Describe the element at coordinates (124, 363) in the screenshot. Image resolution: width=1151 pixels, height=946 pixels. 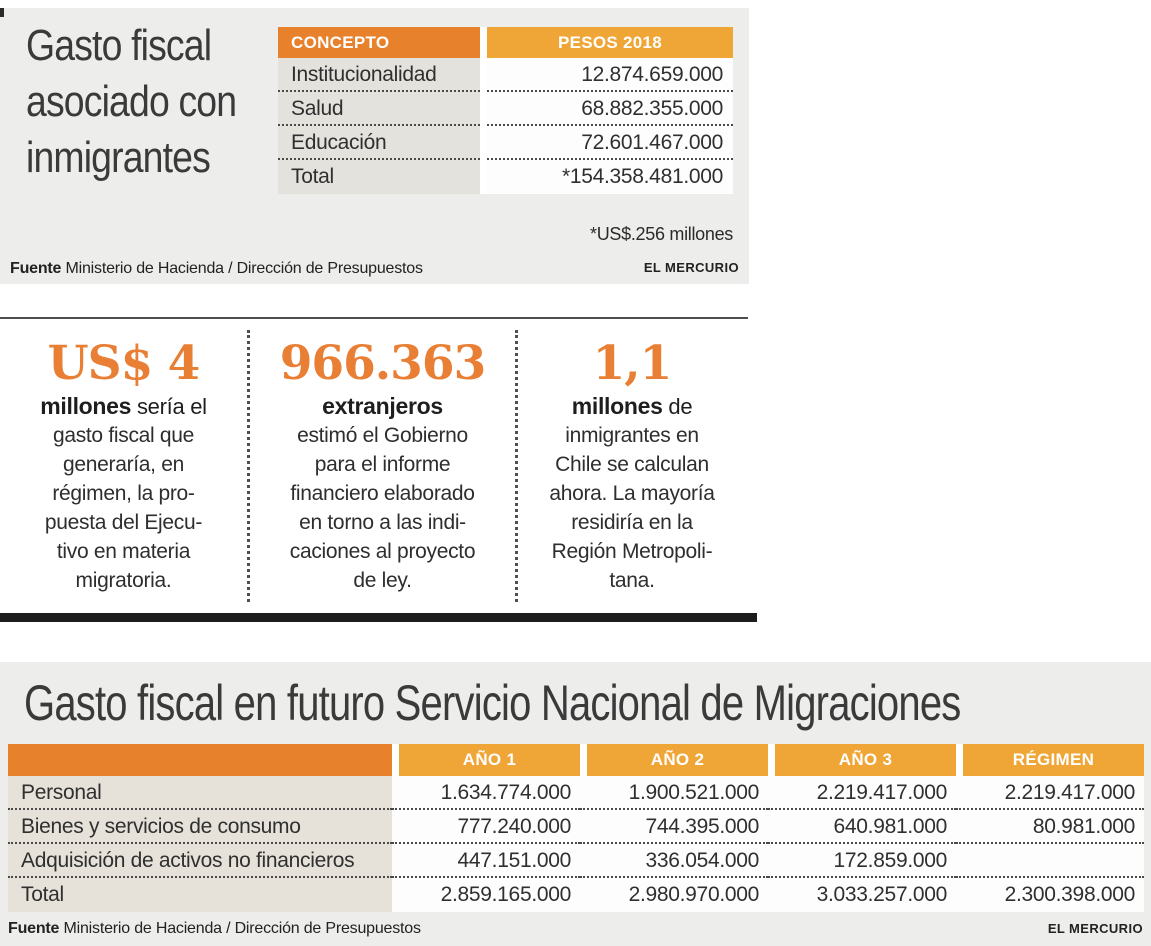
I see `stat-number: US$ 4` at that location.